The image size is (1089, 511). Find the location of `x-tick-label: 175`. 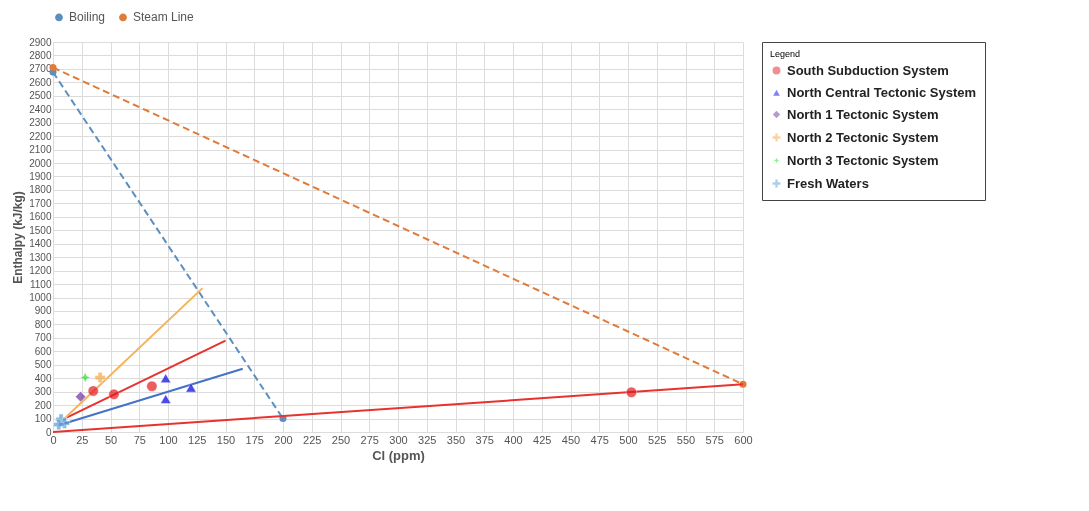

x-tick-label: 175 is located at coordinates (254, 439).